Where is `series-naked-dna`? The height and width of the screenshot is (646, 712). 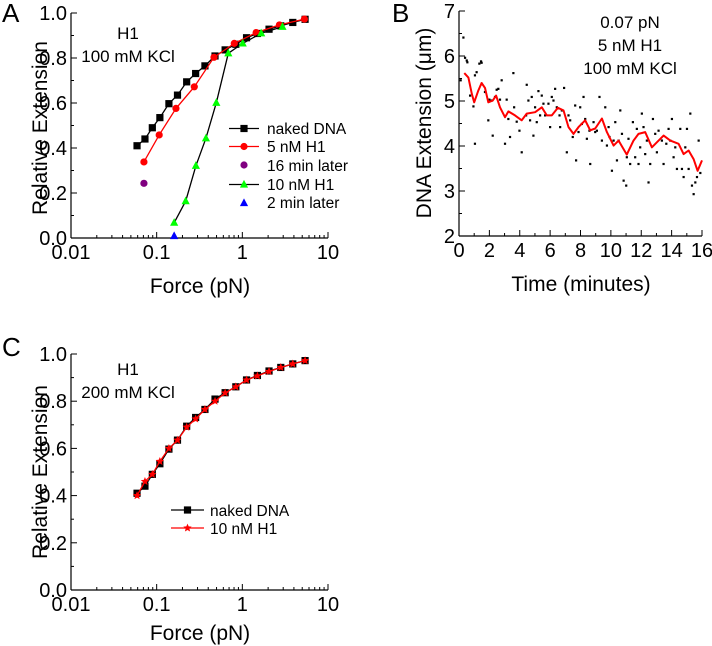
series-naked-dna is located at coordinates (221, 427).